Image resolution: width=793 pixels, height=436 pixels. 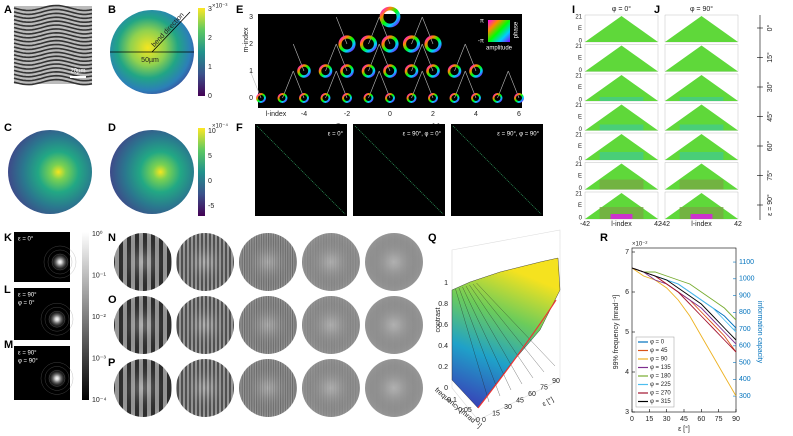 What do you see at coordinates (770, 146) in the screenshot?
I see `side-tick-label: 60°` at bounding box center [770, 146].